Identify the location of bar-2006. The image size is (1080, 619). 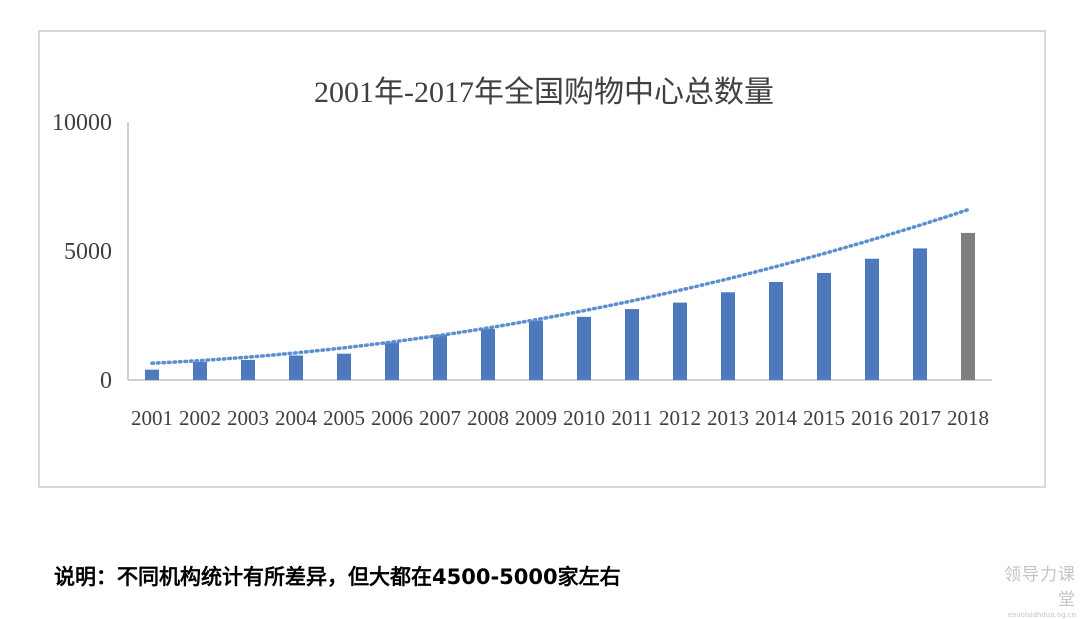
(392, 361).